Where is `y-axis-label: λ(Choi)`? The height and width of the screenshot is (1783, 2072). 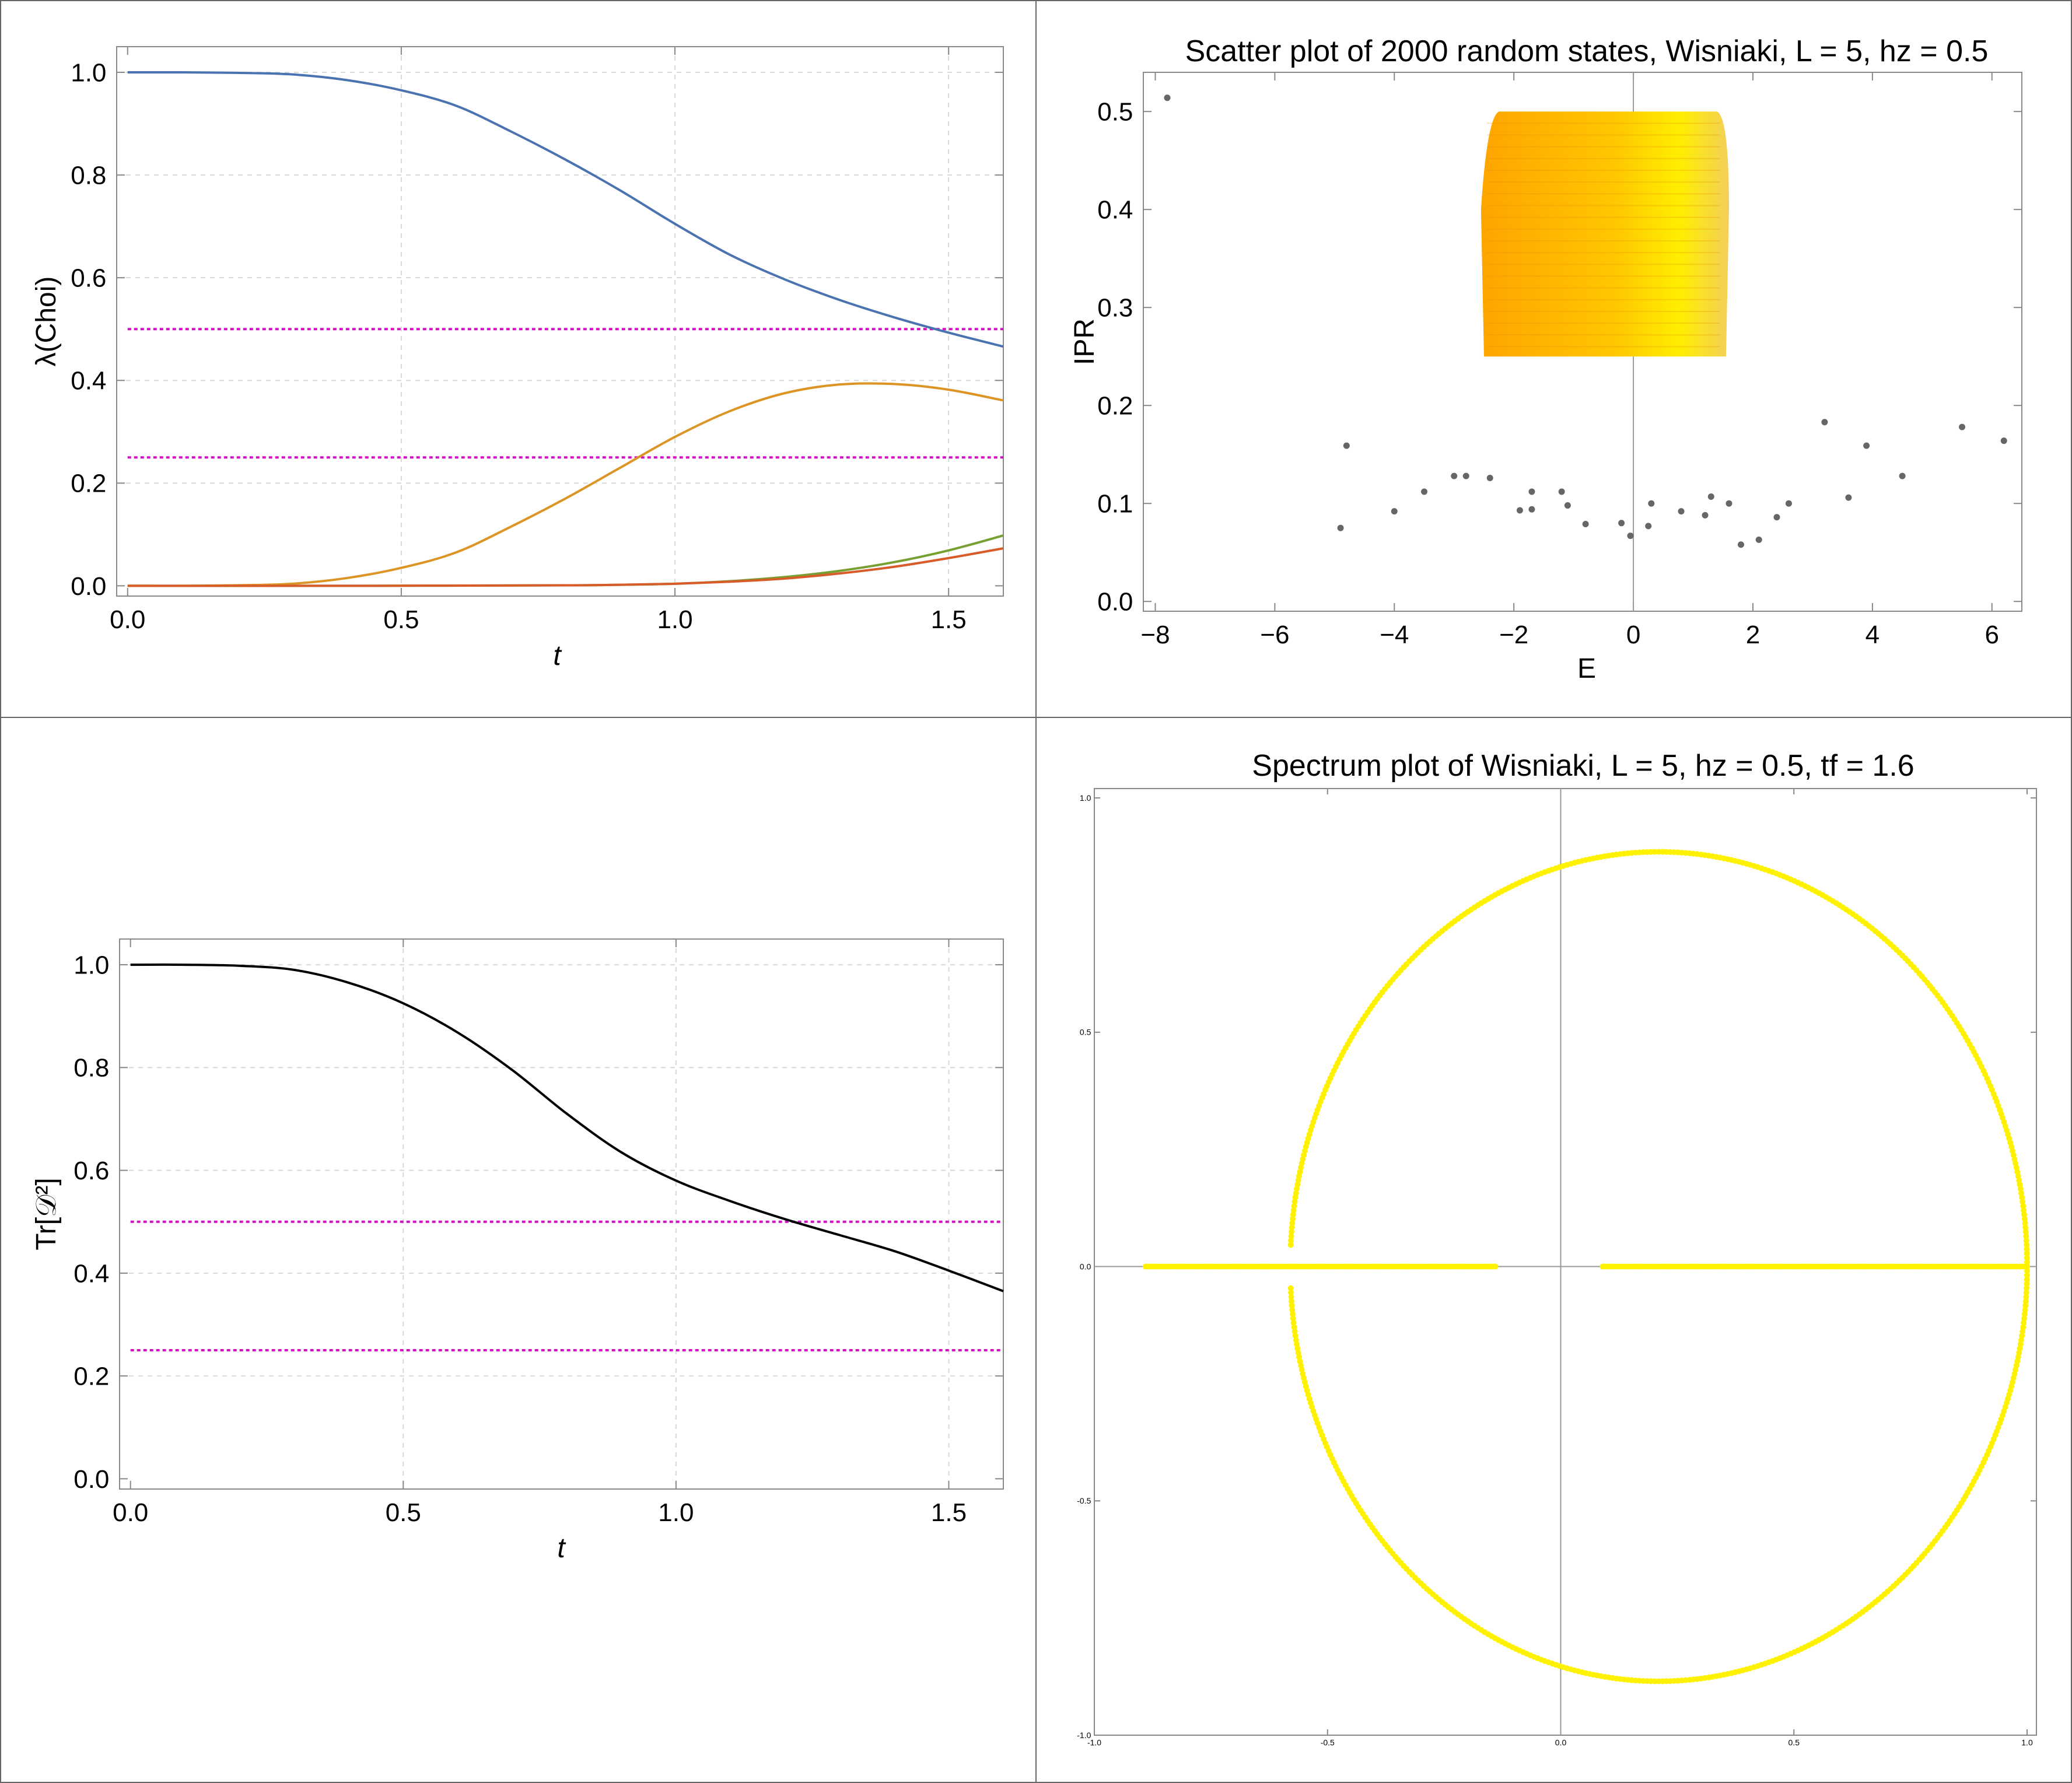 y-axis-label: λ(Choi) is located at coordinates (46, 321).